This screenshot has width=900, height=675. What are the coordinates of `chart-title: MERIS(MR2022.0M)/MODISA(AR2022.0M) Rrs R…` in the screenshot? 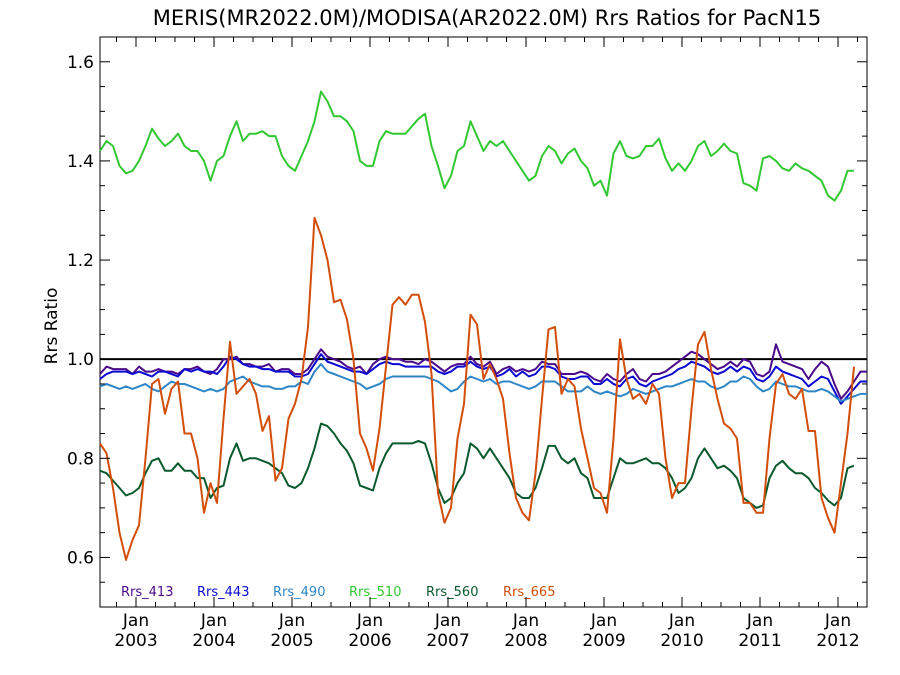 It's located at (487, 18).